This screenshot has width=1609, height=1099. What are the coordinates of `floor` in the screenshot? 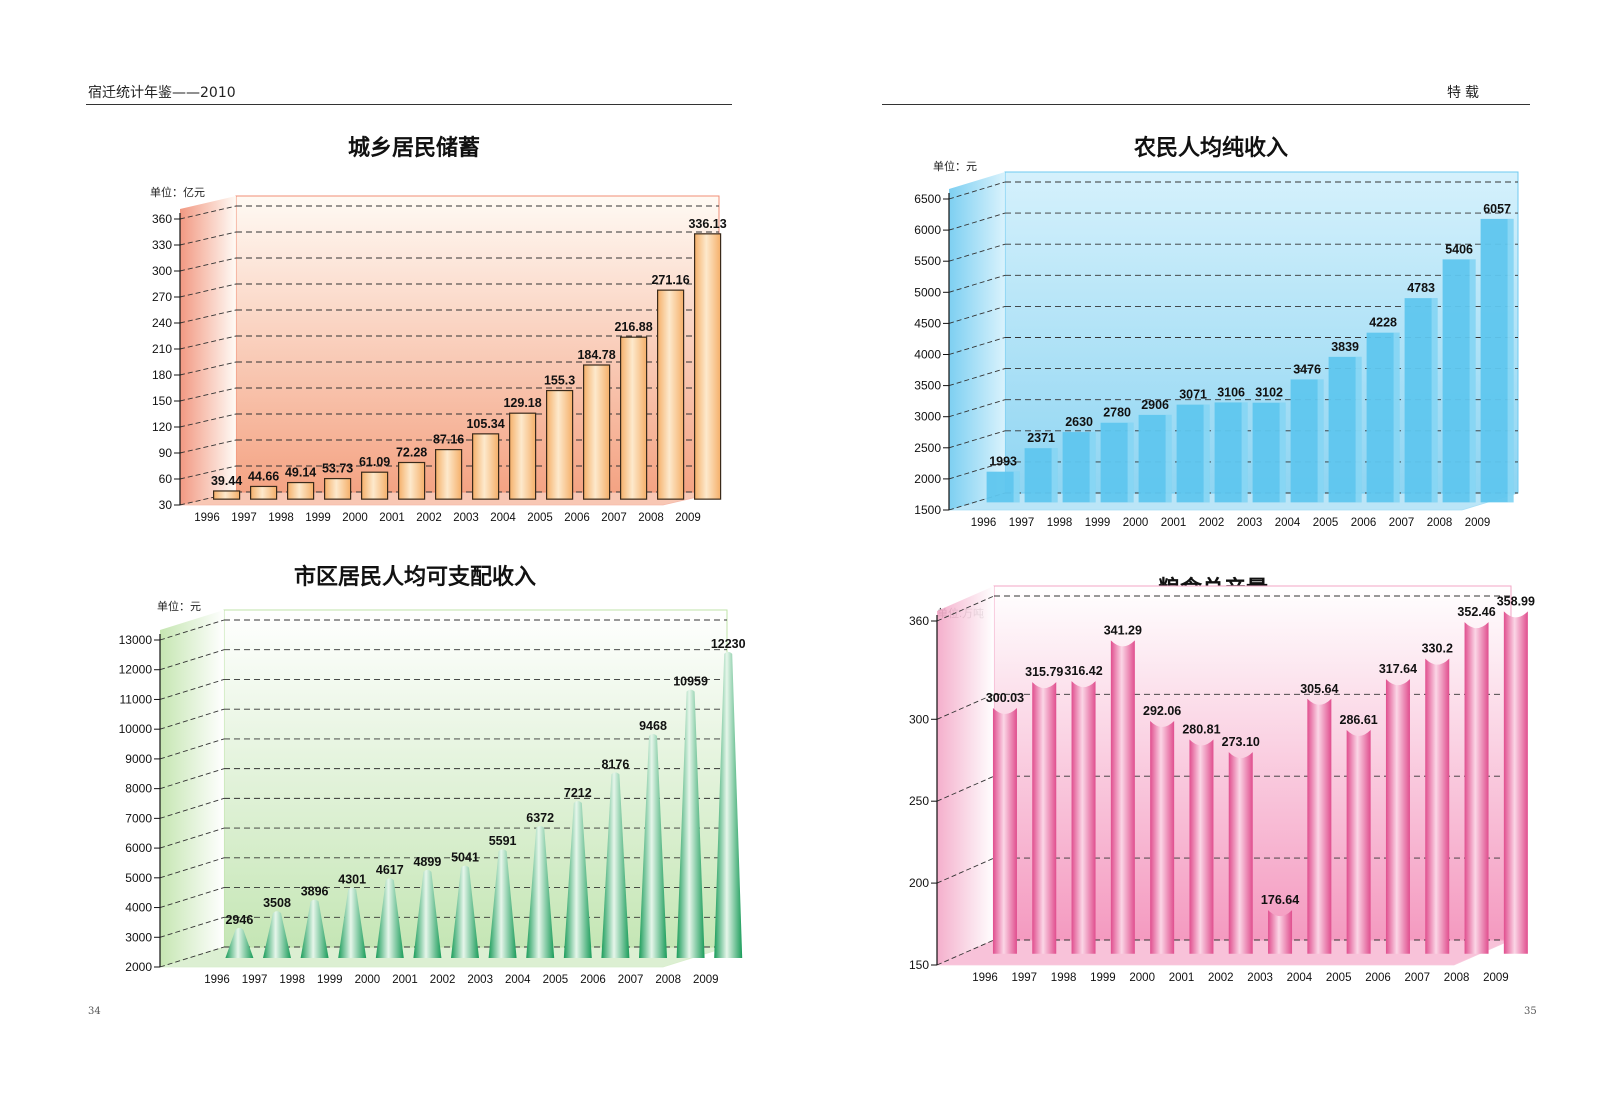 It's located at (1224, 952).